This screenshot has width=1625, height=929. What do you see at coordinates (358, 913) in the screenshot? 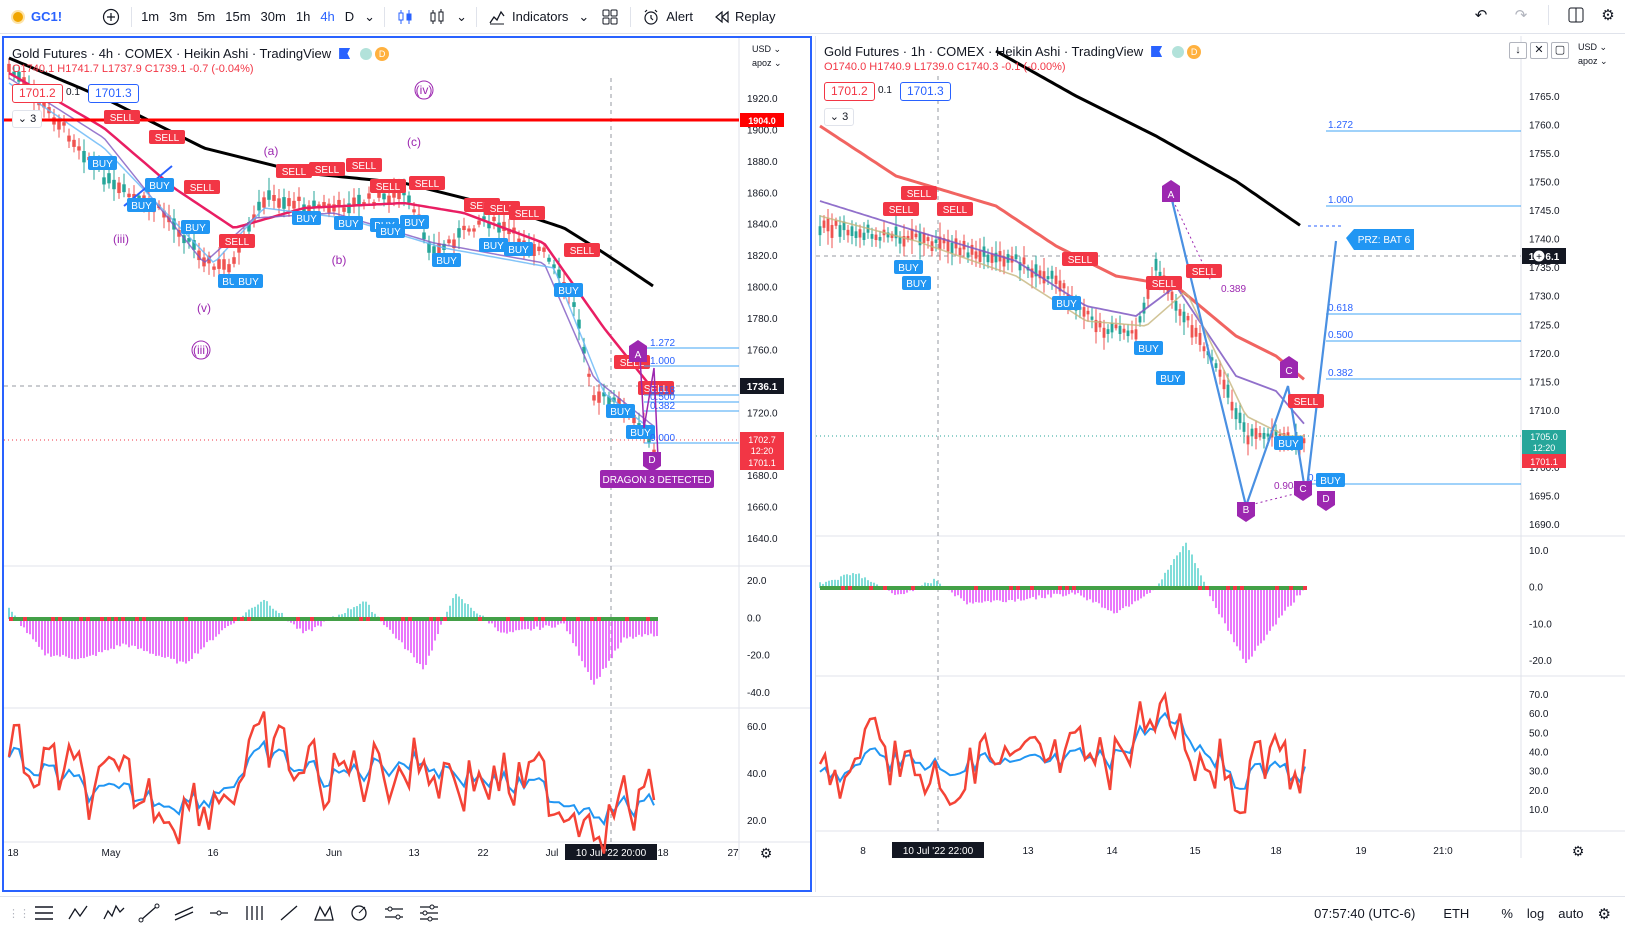
I see `cycle-icon` at bounding box center [358, 913].